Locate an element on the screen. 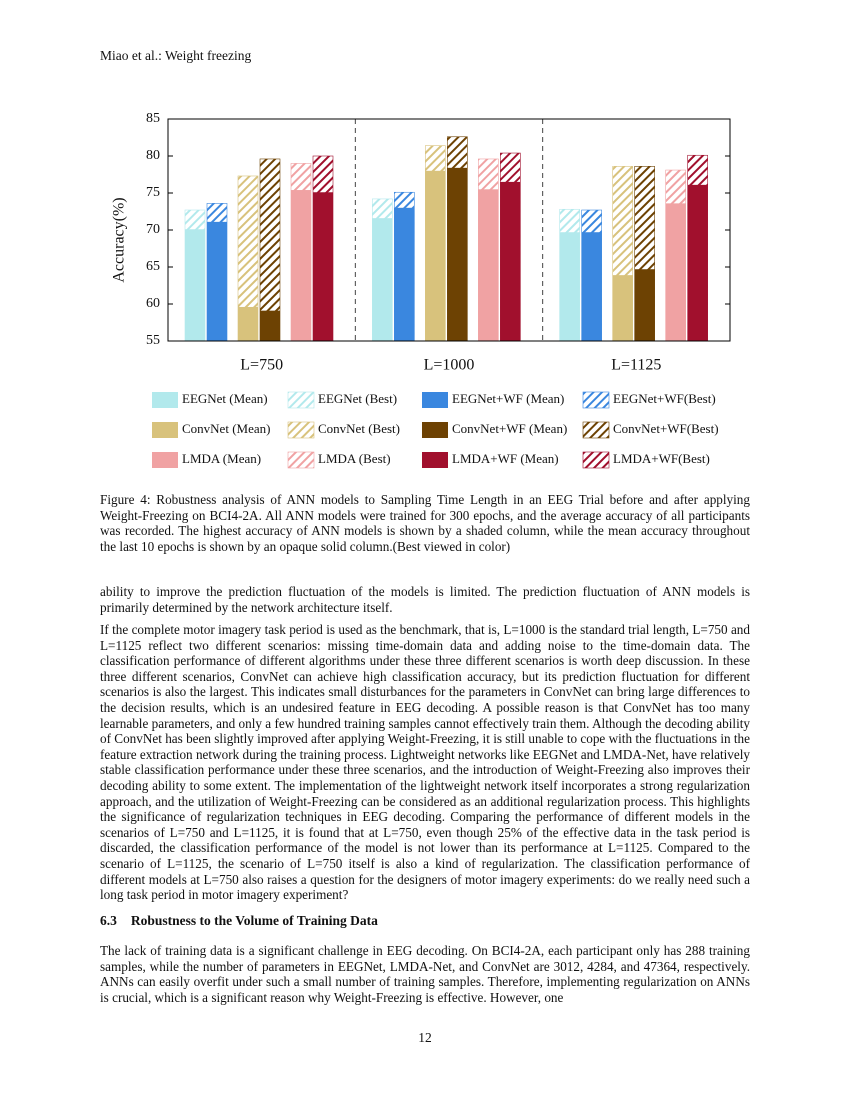 This screenshot has width=850, height=1100. x-tick-label: L=750 is located at coordinates (261, 365).